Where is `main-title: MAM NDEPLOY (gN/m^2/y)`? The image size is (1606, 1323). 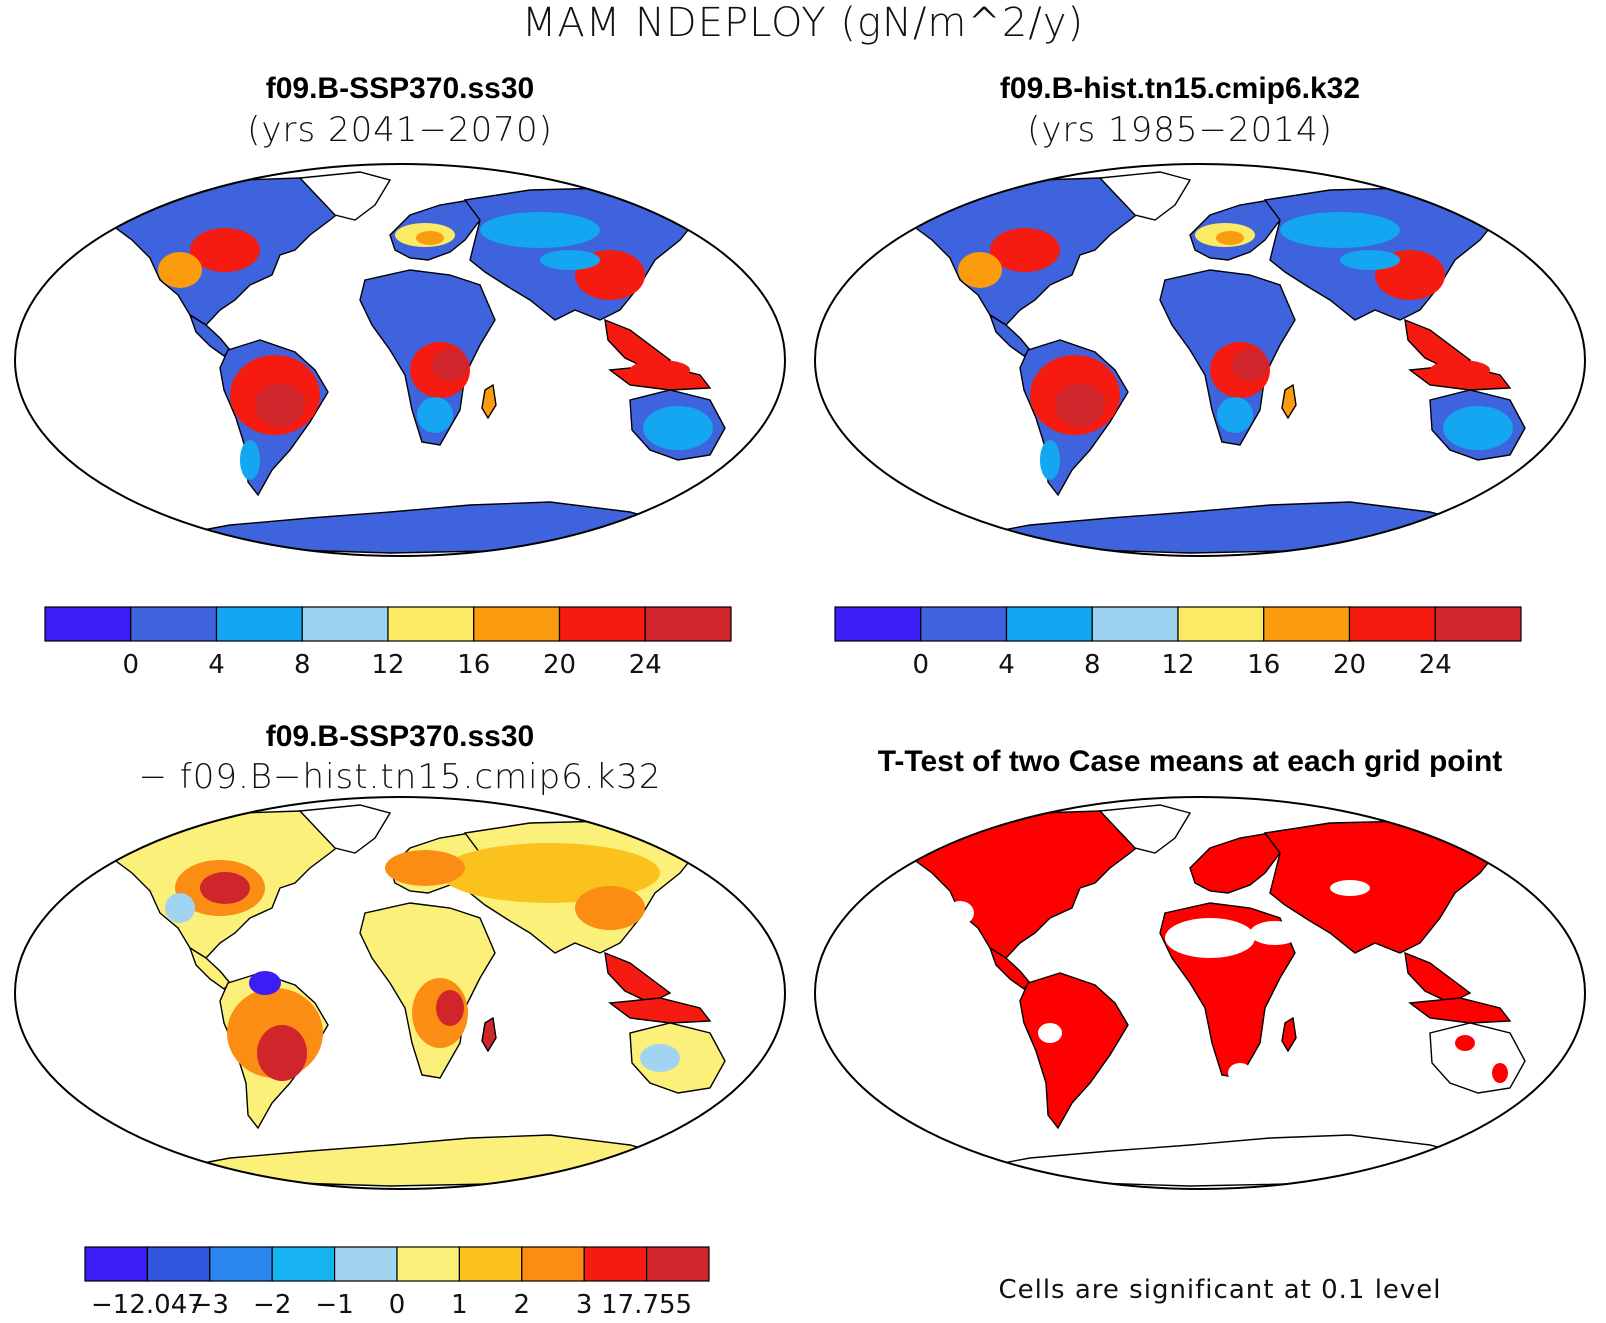 main-title: MAM NDEPLOY (gN/m^2/y) is located at coordinates (803, 23).